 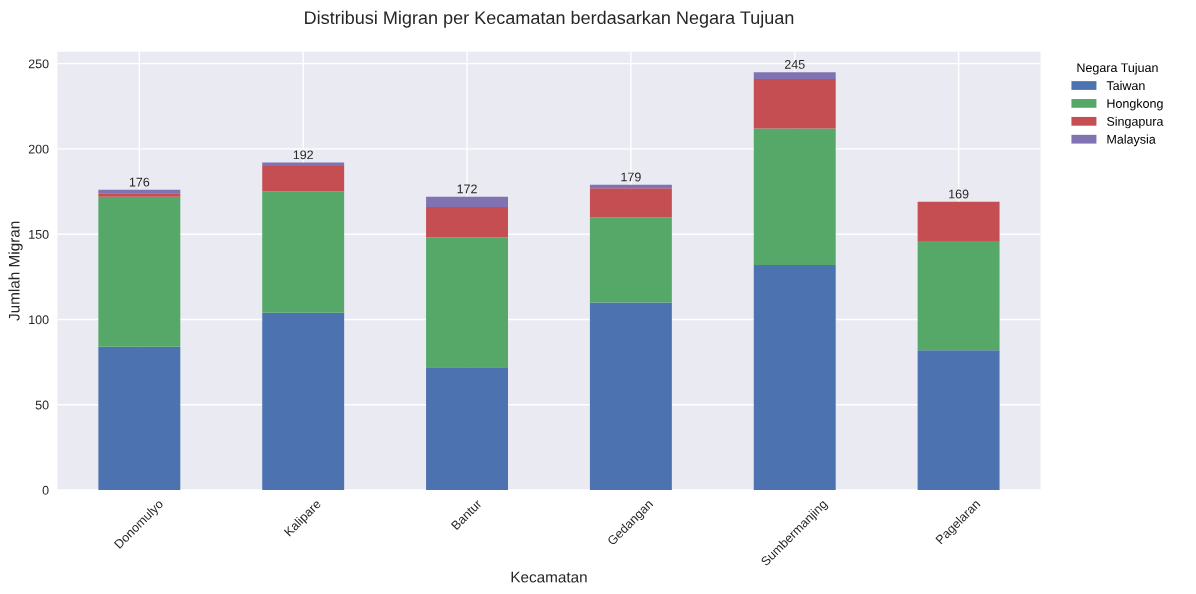 What do you see at coordinates (15, 271) in the screenshot?
I see `y-axis-title: Jumlah Migran` at bounding box center [15, 271].